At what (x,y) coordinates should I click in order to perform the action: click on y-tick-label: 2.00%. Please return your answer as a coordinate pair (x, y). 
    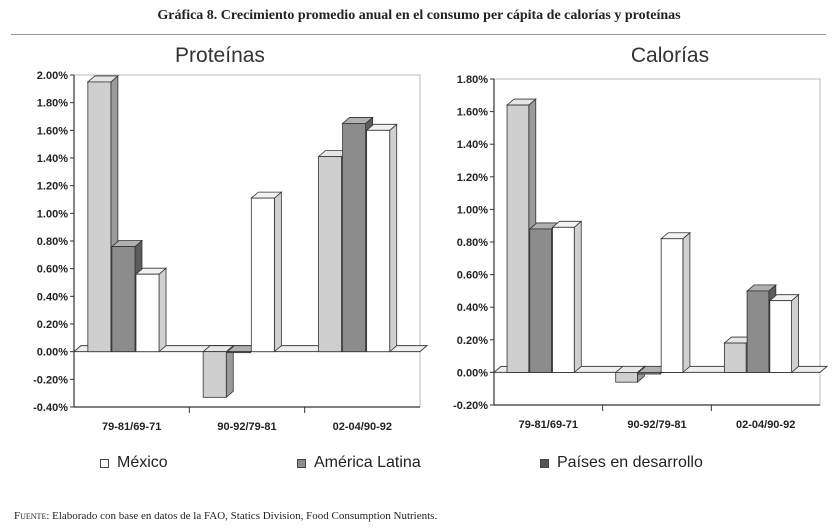
    Looking at the image, I should click on (52, 76).